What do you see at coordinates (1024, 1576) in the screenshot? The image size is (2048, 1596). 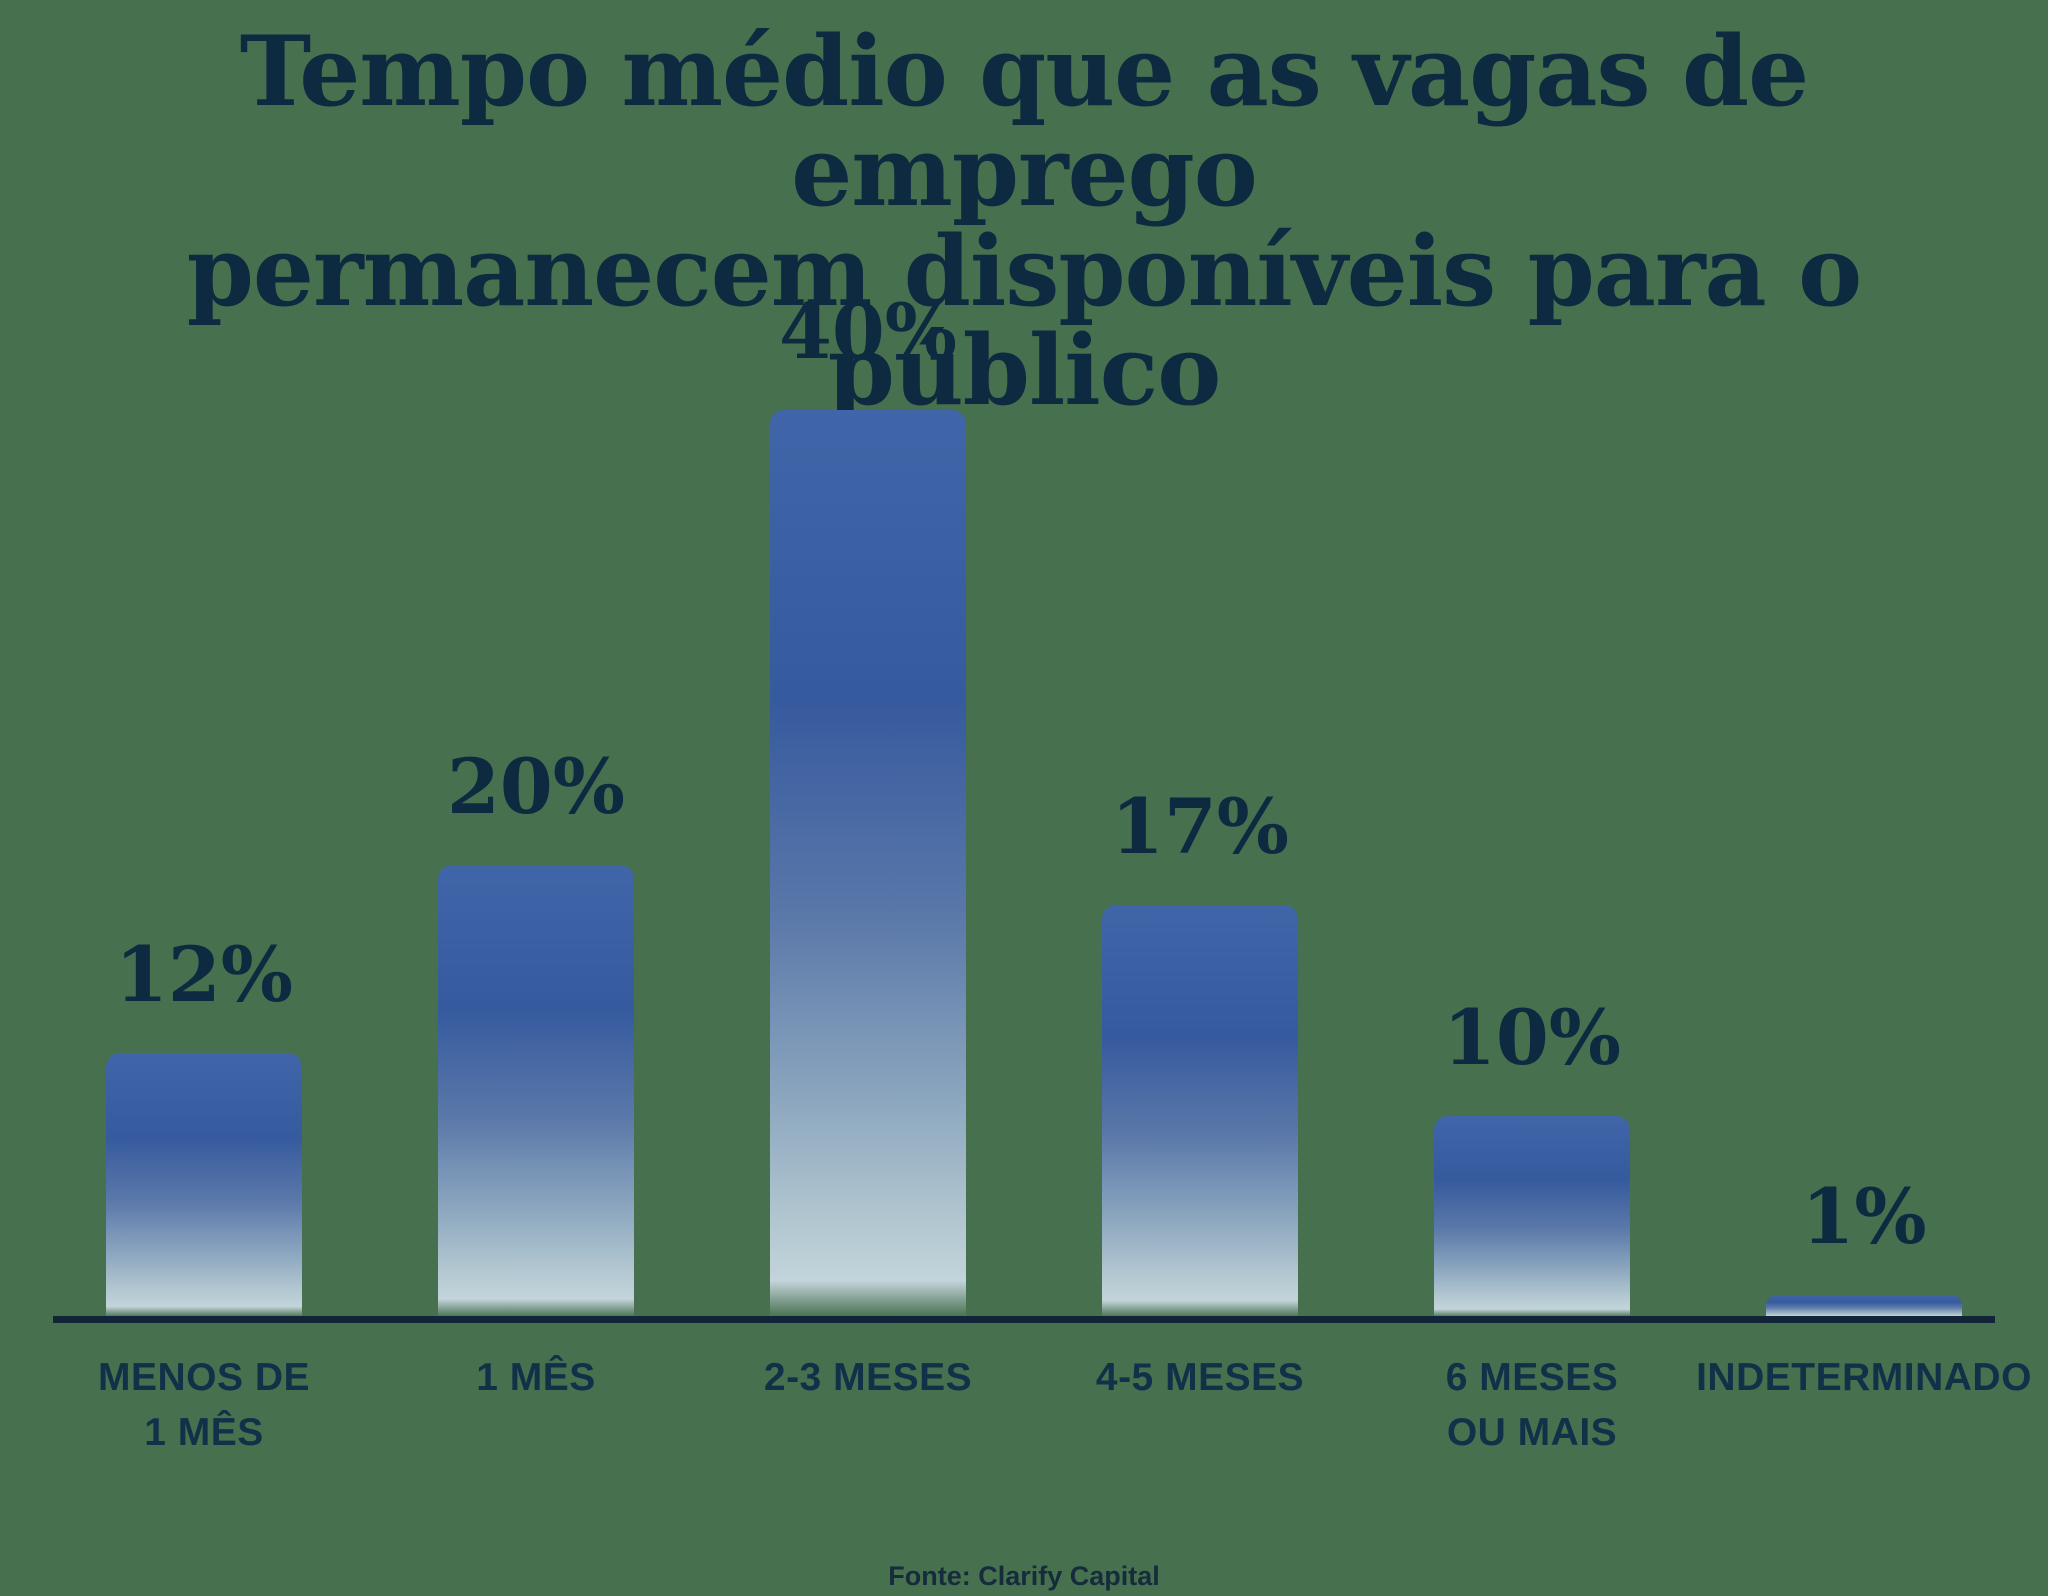 I see `source-caption: Fonte: Clarify Capital` at bounding box center [1024, 1576].